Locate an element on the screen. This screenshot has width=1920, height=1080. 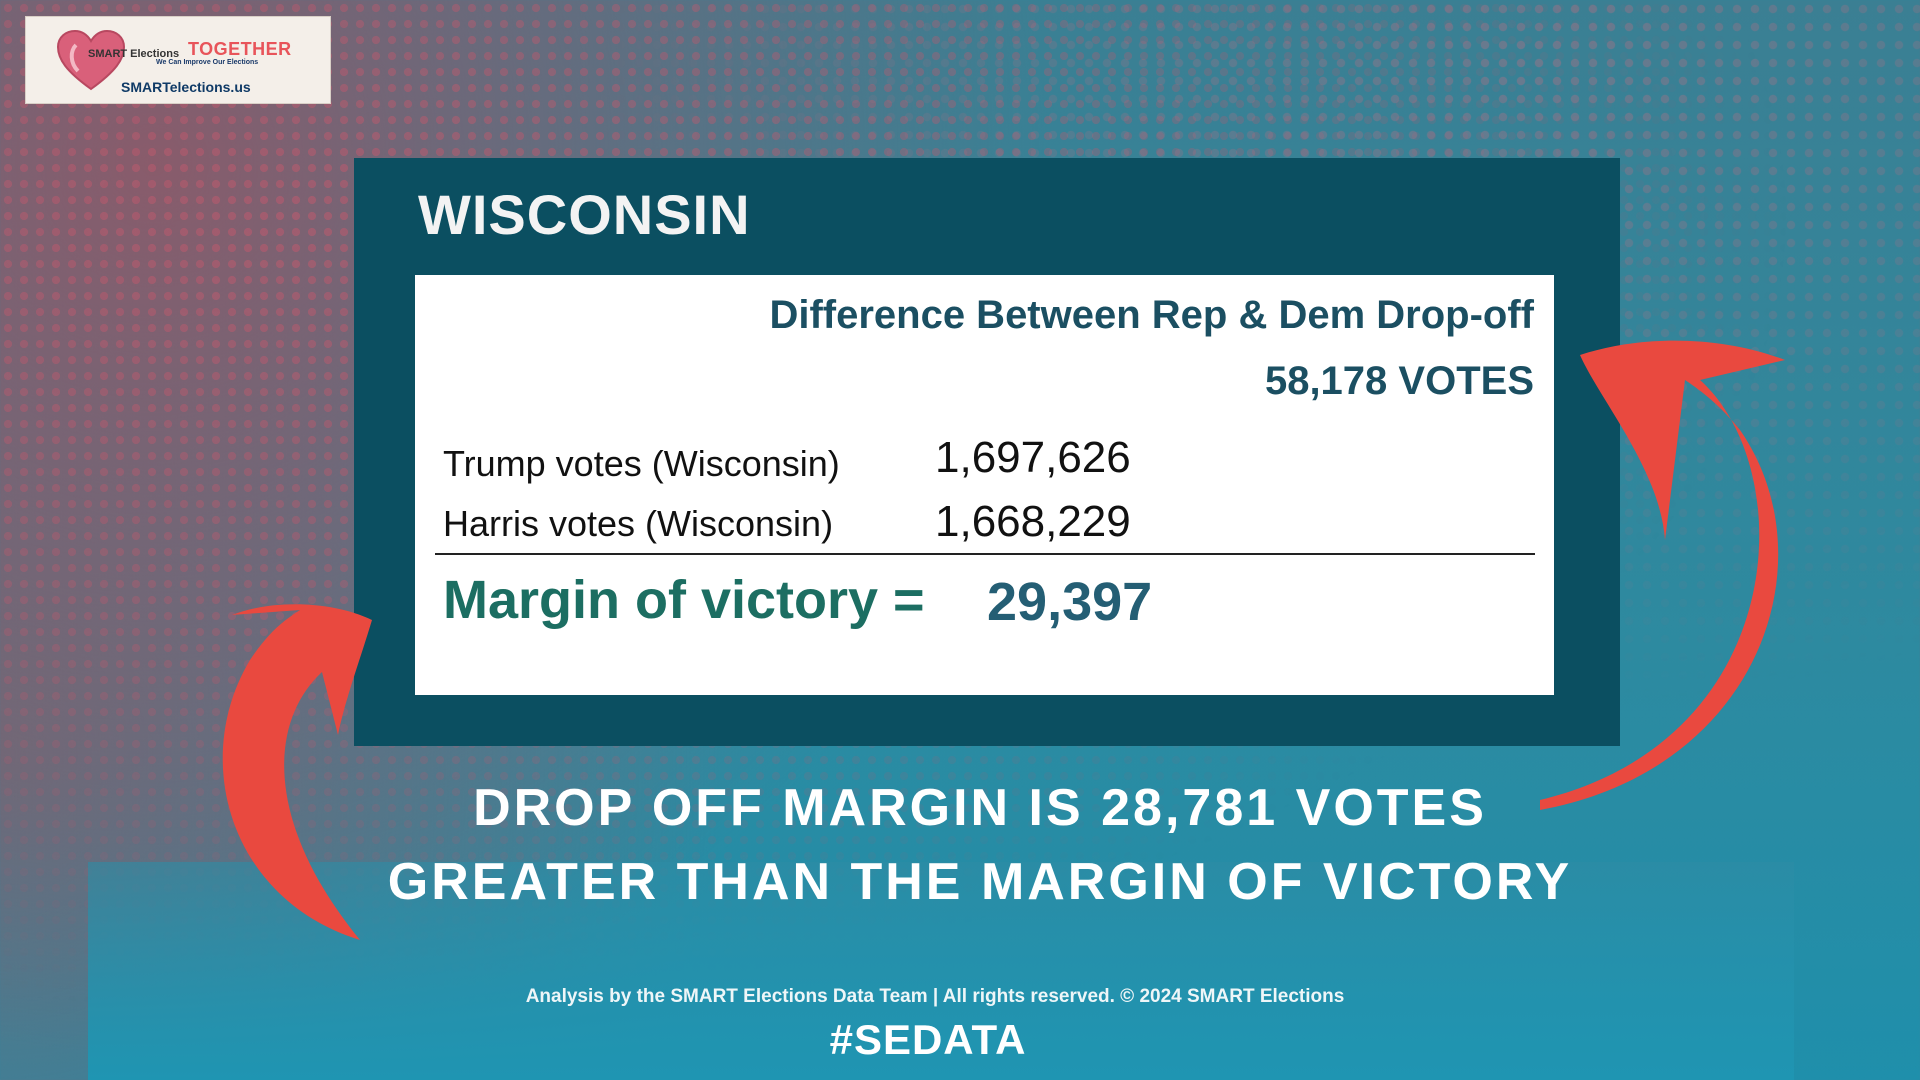
sum-divider is located at coordinates (985, 554).